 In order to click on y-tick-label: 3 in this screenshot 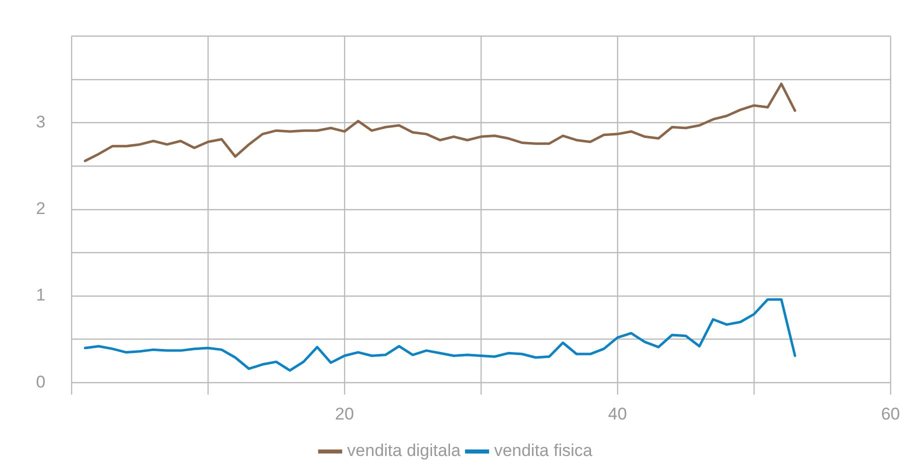, I will do `click(41, 122)`.